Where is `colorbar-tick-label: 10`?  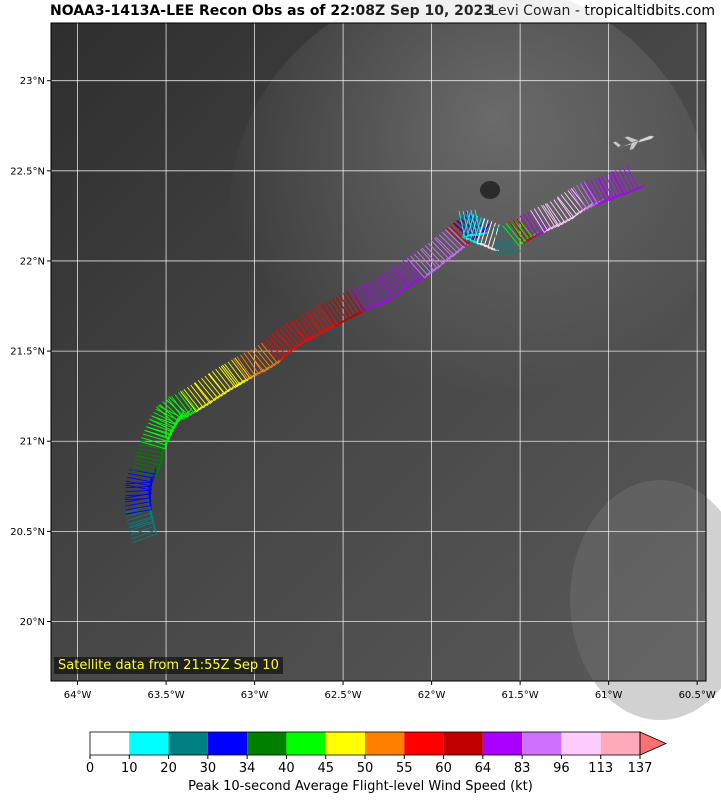 colorbar-tick-label: 10 is located at coordinates (129, 768).